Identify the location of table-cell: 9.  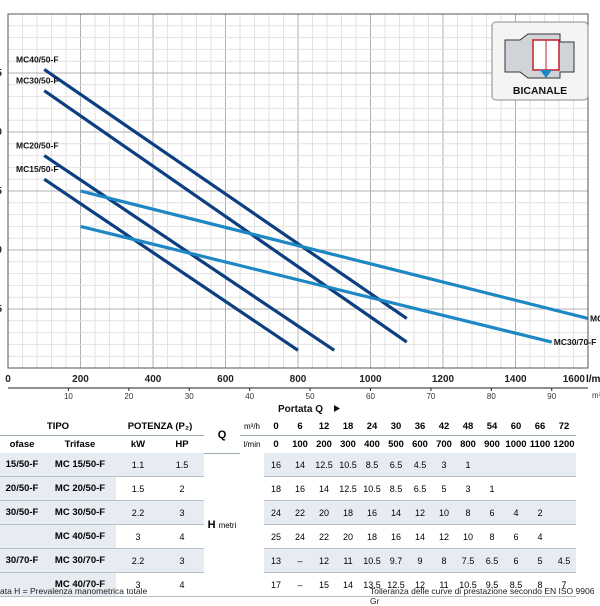
(420, 560).